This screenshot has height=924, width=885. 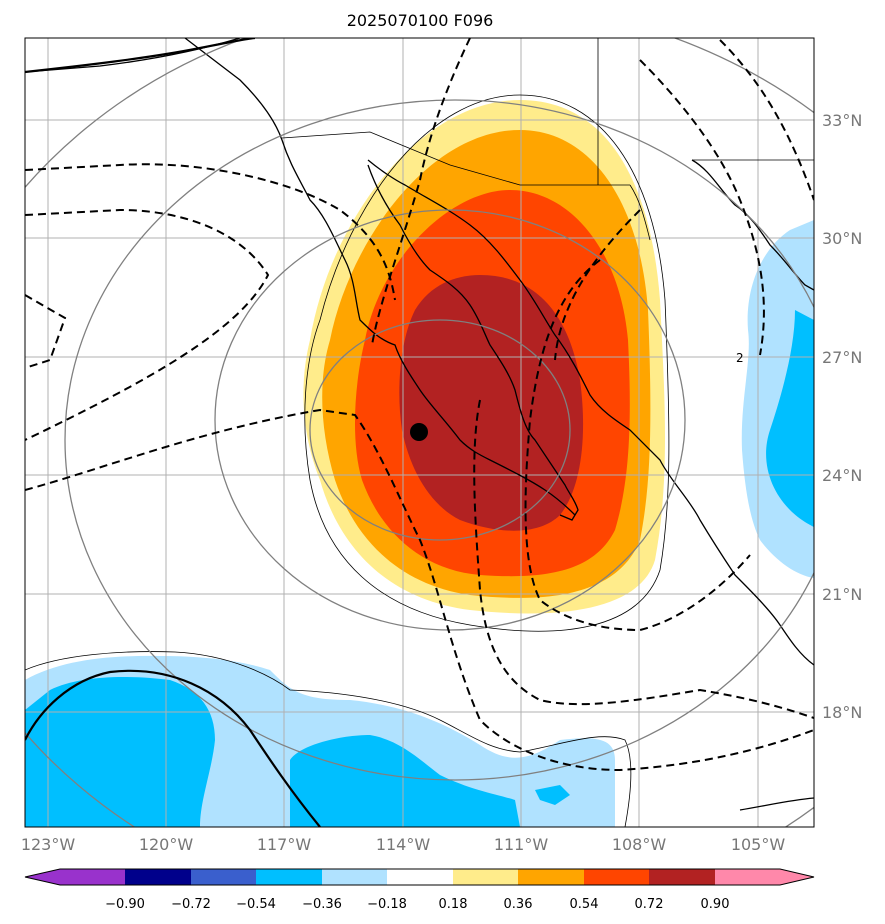 I want to click on latitude-labels: 33°N 30°N 27°N 24°N 21°N 18°N, so click(x=842, y=416).